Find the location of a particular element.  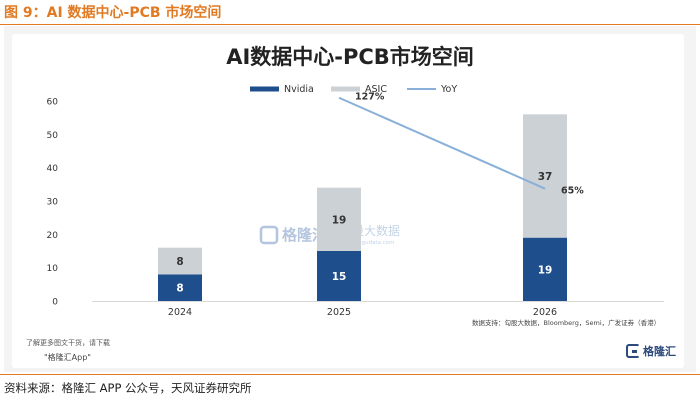

footer-divider is located at coordinates (350, 374).